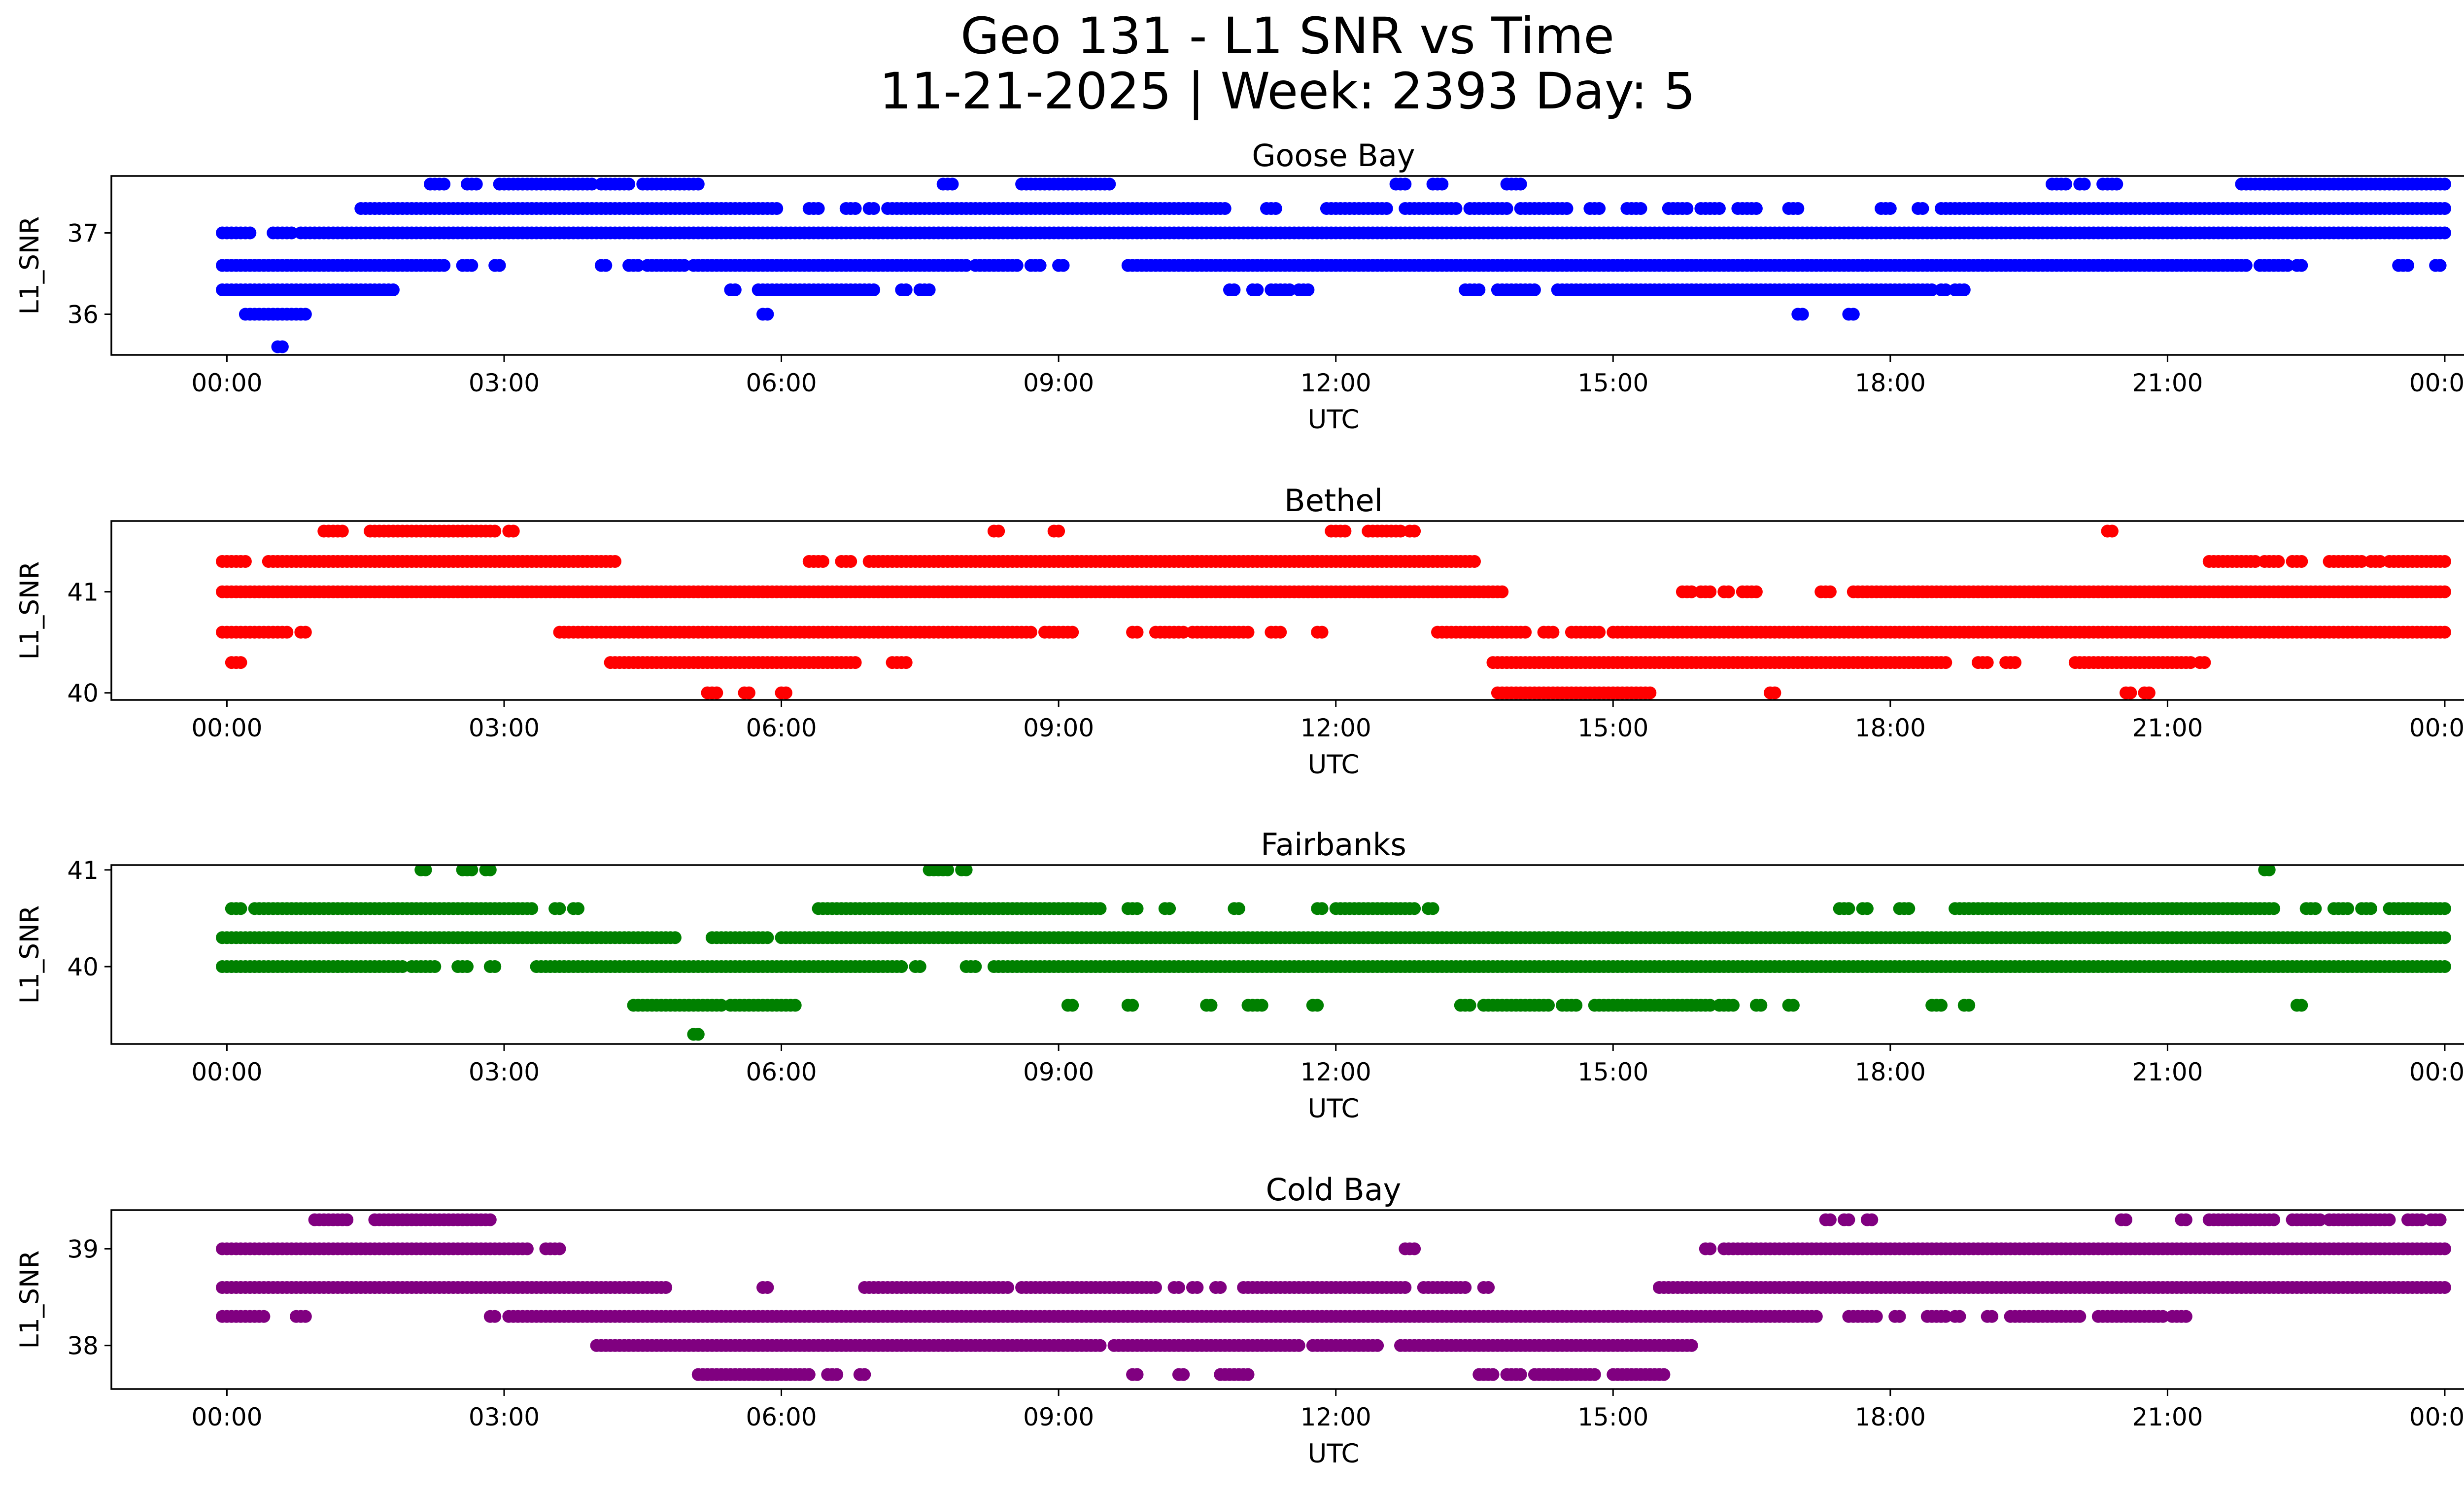 The height and width of the screenshot is (1495, 2464). I want to click on y-tick-label: 41, so click(83, 870).